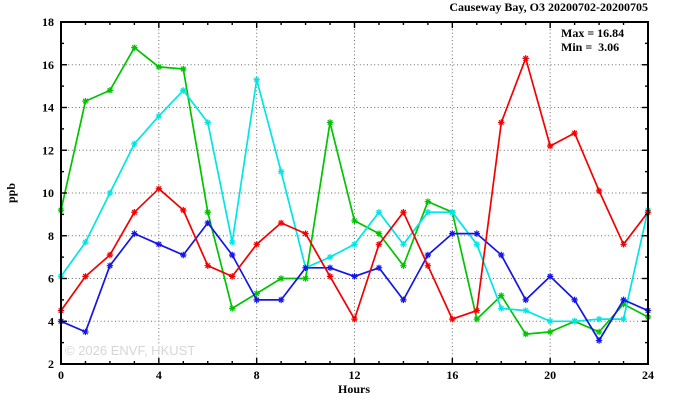  What do you see at coordinates (134, 144) in the screenshot?
I see `marker-day-2-cyan-h3` at bounding box center [134, 144].